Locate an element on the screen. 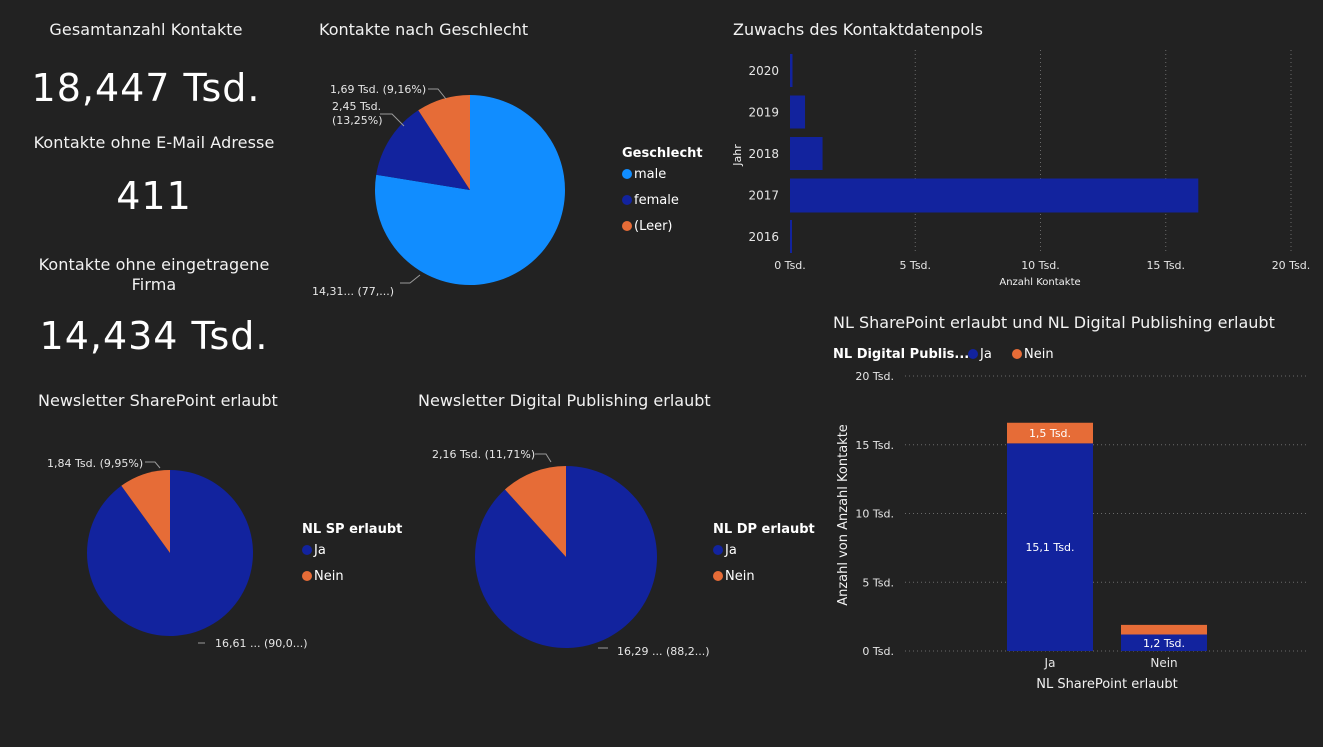 This screenshot has width=1323, height=747. gender-chart-title: Kontakte nach Geschlecht is located at coordinates (424, 29).